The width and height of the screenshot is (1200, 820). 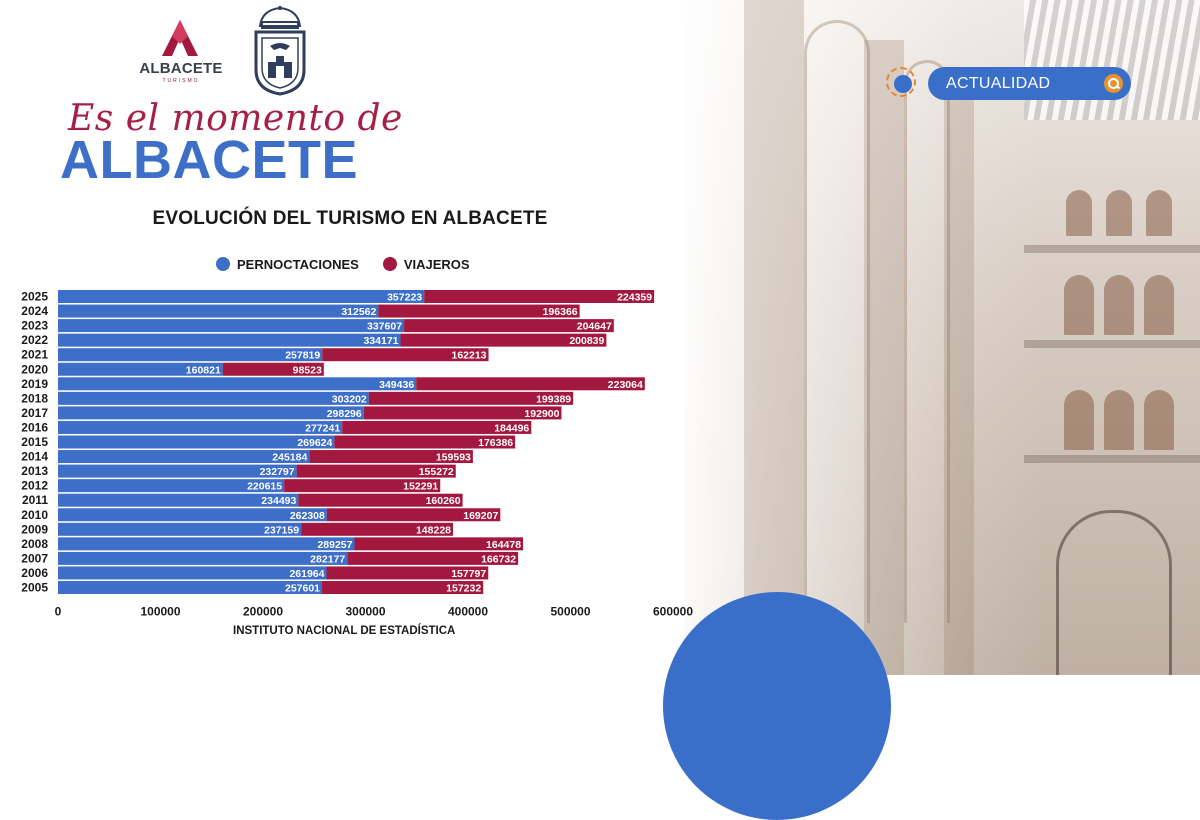 I want to click on category-label: 2009, so click(x=34, y=529).